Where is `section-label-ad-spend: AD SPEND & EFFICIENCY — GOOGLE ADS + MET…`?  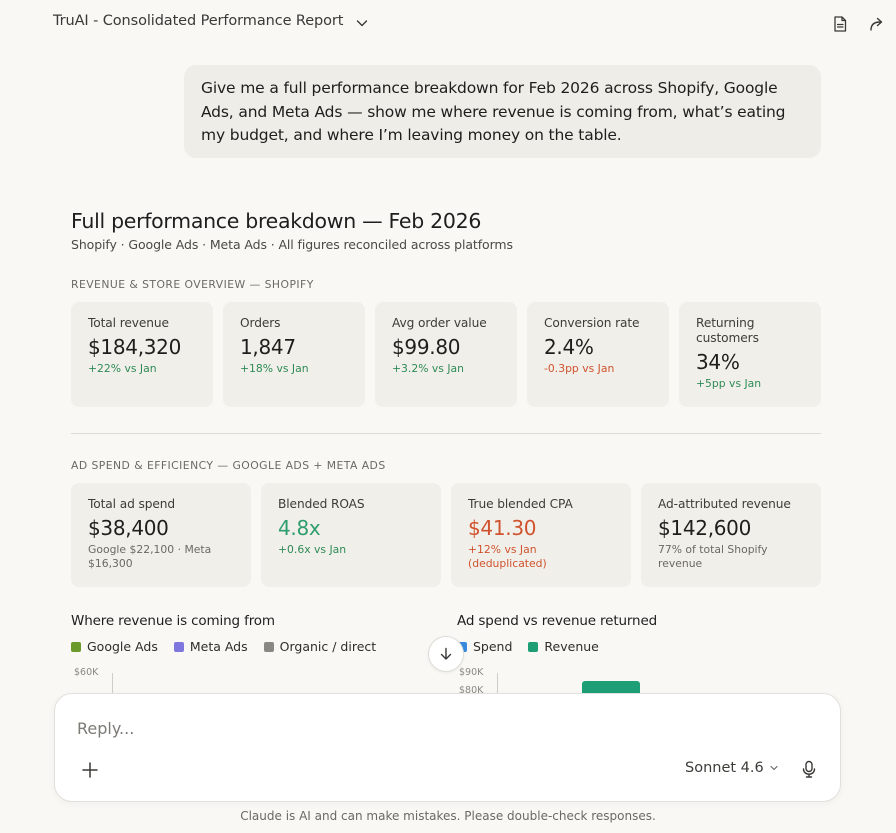
section-label-ad-spend: AD SPEND & EFFICIENCY — GOOGLE ADS + MET… is located at coordinates (228, 465).